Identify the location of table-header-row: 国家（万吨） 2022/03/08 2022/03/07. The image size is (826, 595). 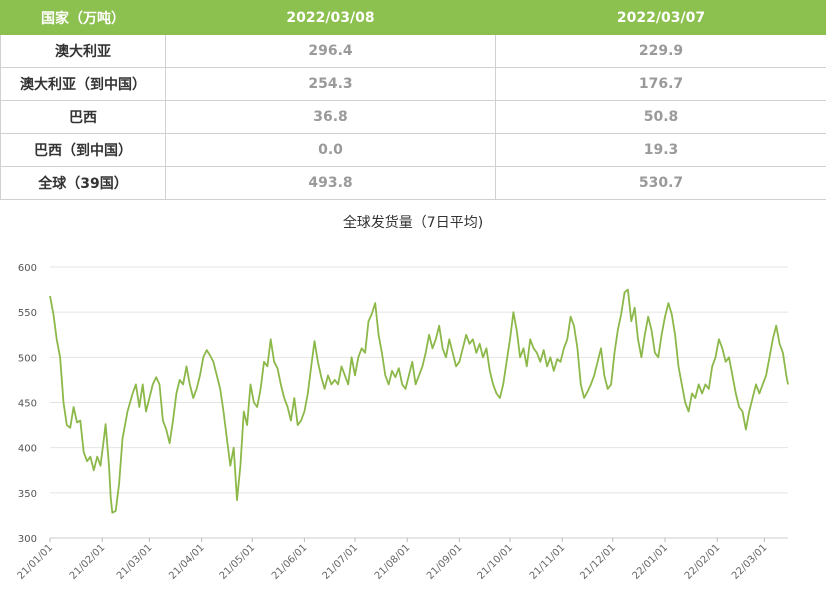
(413, 17).